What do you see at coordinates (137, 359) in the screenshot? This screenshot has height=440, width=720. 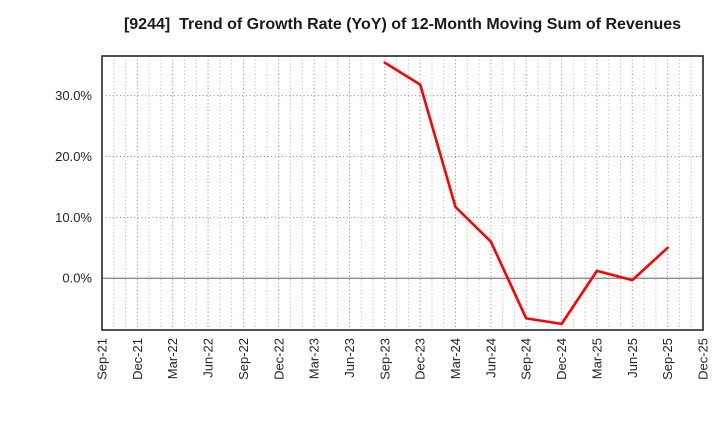 I see `x-tick-label: Dec-21` at bounding box center [137, 359].